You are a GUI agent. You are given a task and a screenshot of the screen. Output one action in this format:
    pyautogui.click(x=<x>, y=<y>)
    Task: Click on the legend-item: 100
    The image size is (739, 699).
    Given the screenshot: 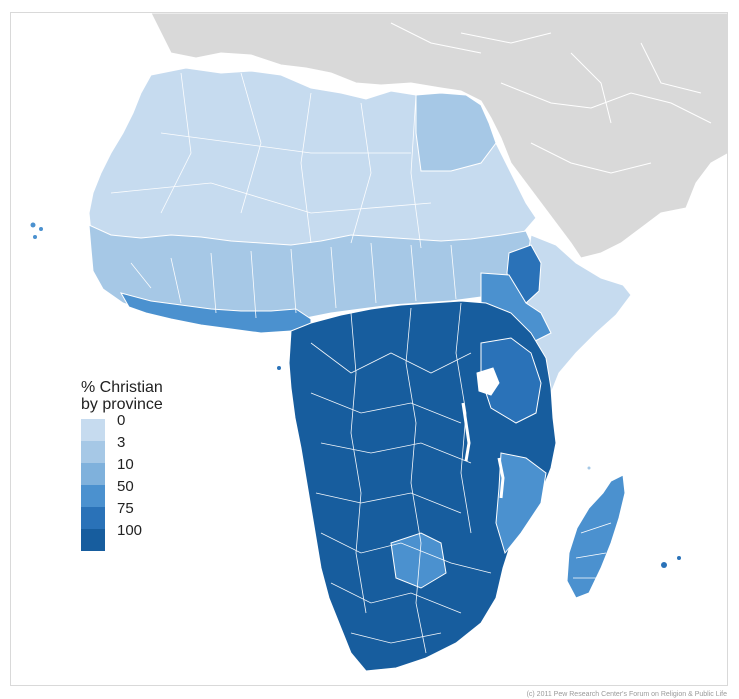 What is the action you would take?
    pyautogui.click(x=122, y=537)
    